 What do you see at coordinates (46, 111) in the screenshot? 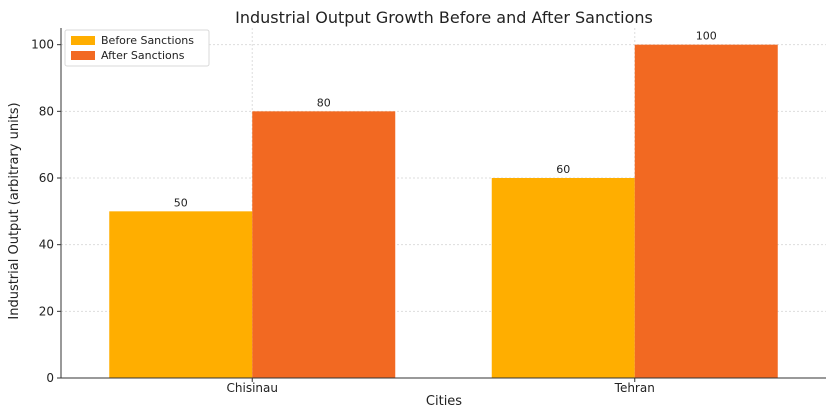
I see `y-tick-label: 80` at bounding box center [46, 111].